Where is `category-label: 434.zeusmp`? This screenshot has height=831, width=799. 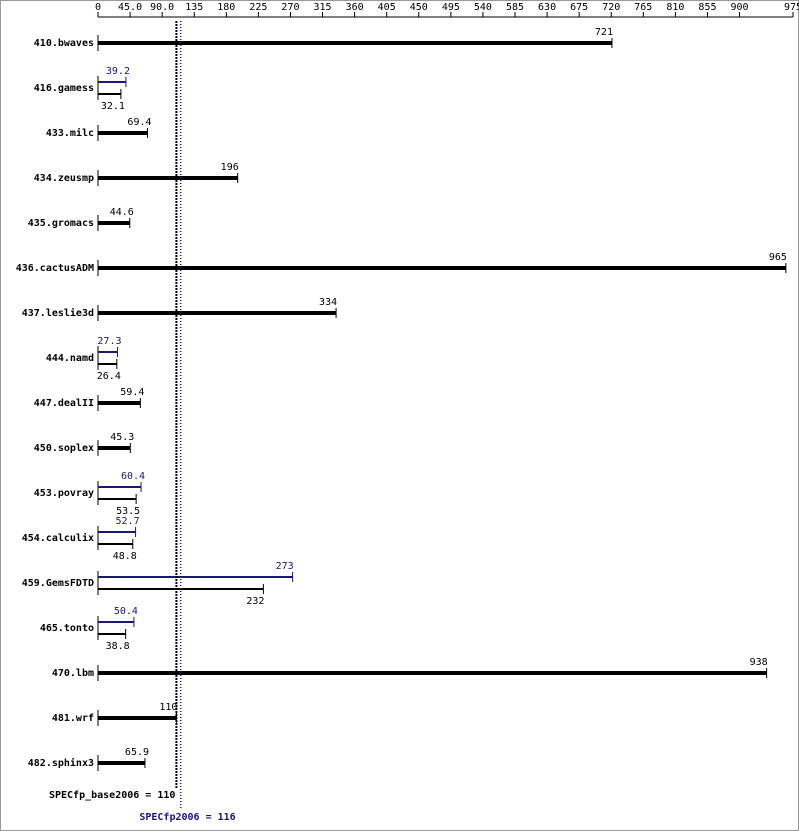
category-label: 434.zeusmp is located at coordinates (64, 178).